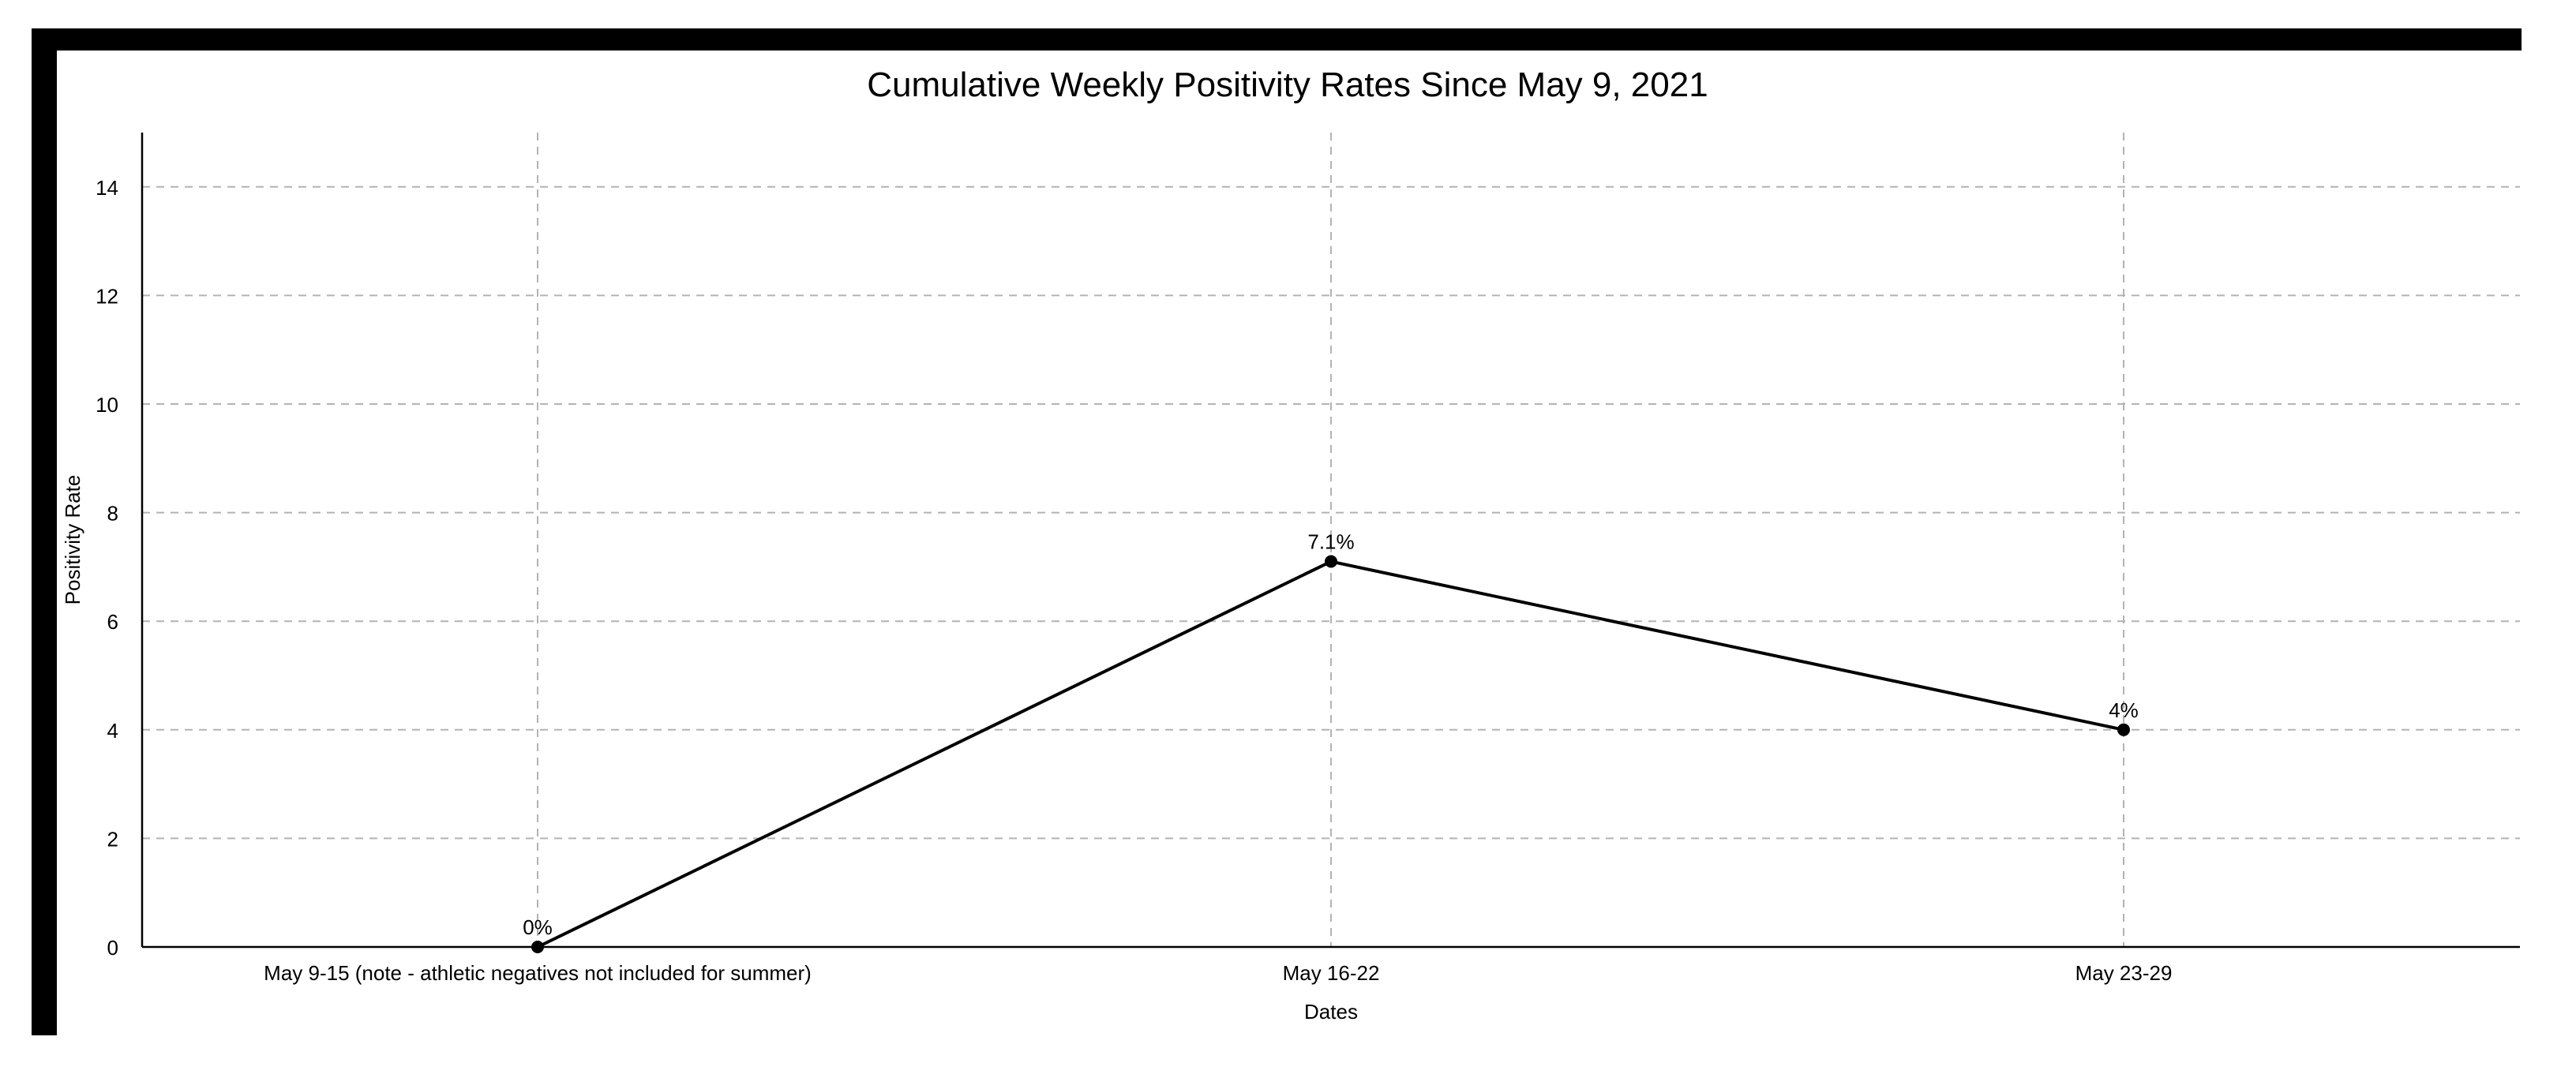 The width and height of the screenshot is (2576, 1089). What do you see at coordinates (112, 622) in the screenshot?
I see `y-tick-label: 6` at bounding box center [112, 622].